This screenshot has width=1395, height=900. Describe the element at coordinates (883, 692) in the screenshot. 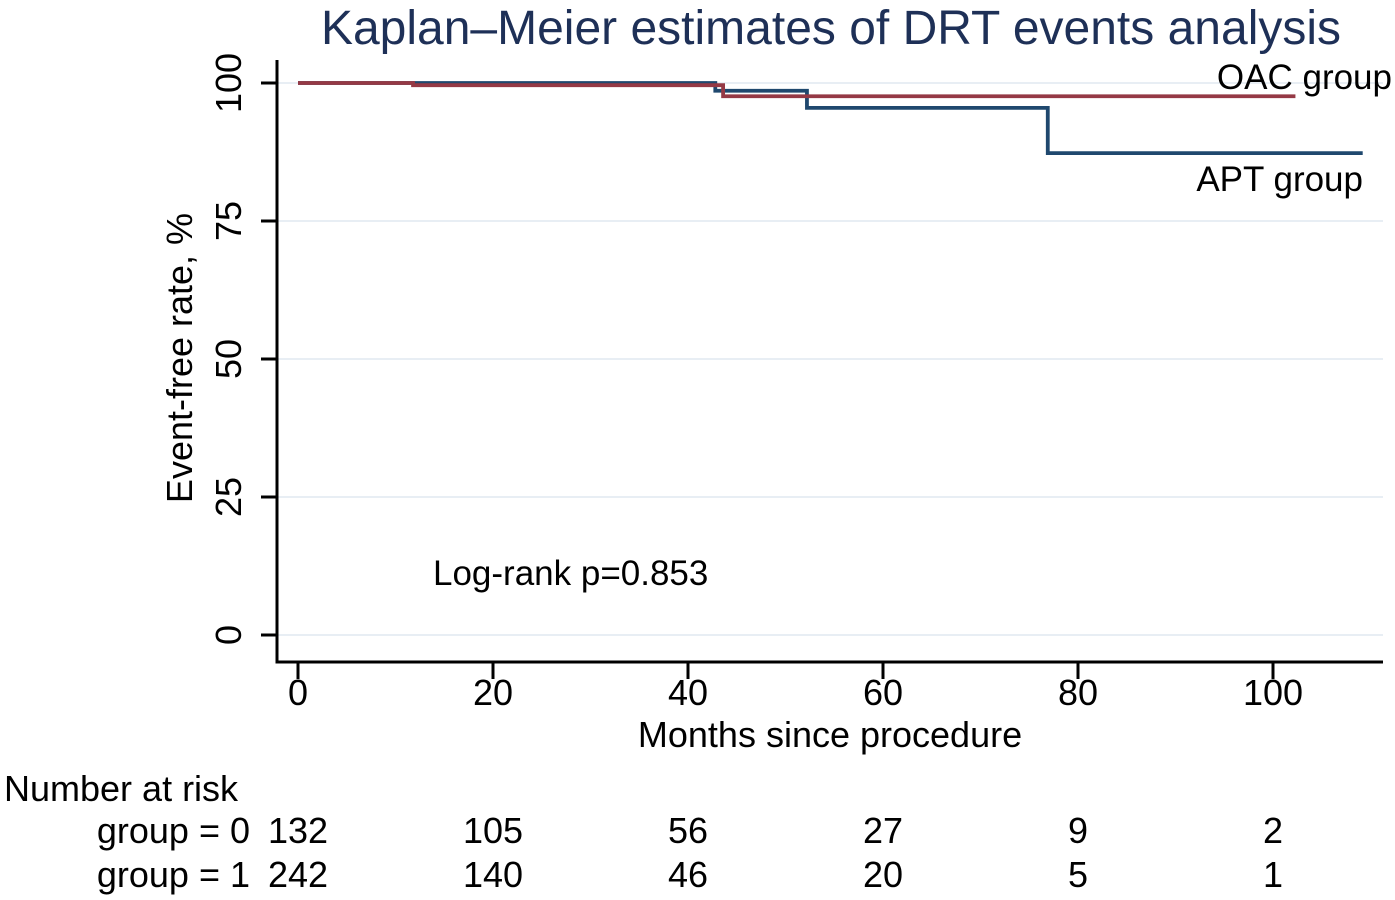

I see `x-tick-label-60: 60` at that location.